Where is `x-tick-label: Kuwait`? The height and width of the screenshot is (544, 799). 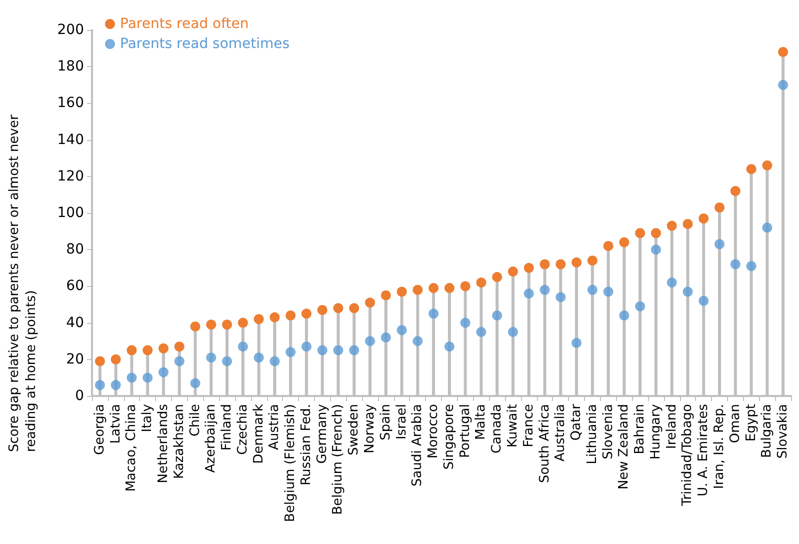
x-tick-label: Kuwait is located at coordinates (512, 426).